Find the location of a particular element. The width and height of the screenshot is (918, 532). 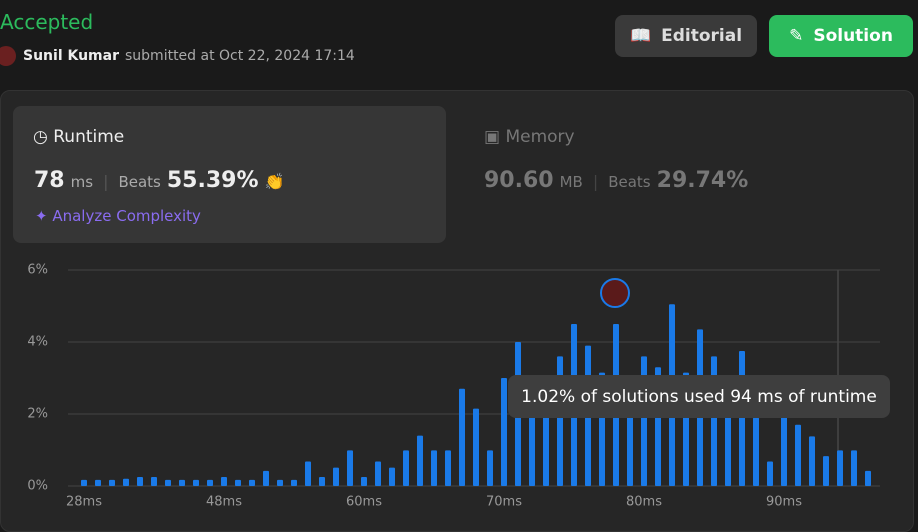

memory-title: Memory is located at coordinates (540, 137).